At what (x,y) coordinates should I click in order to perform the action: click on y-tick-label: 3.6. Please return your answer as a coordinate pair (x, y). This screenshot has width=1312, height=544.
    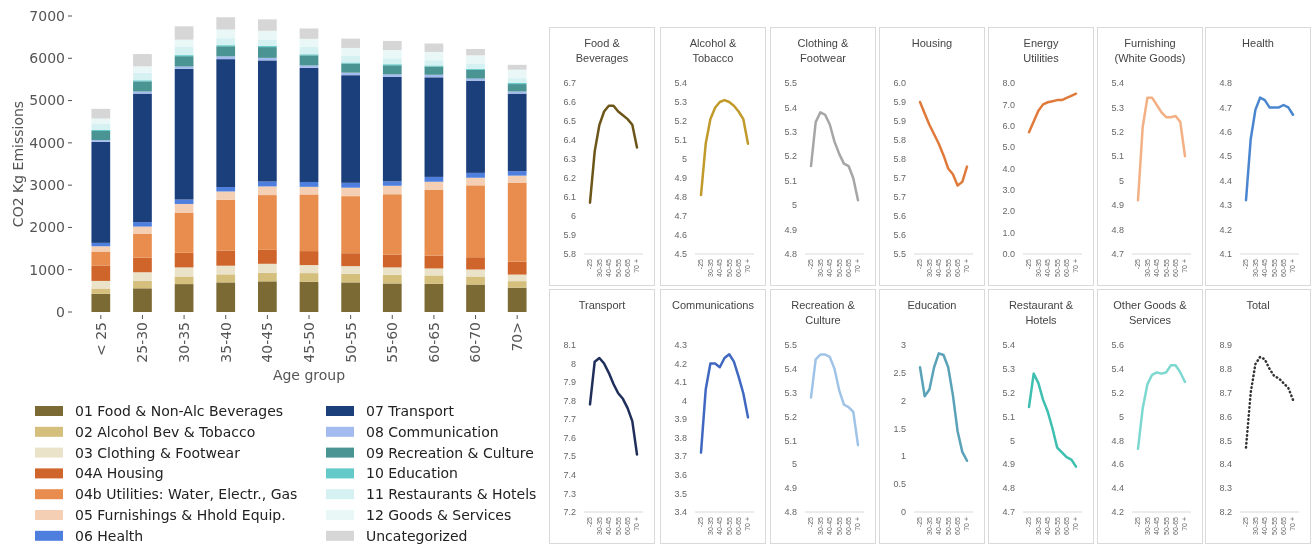
    Looking at the image, I should click on (680, 475).